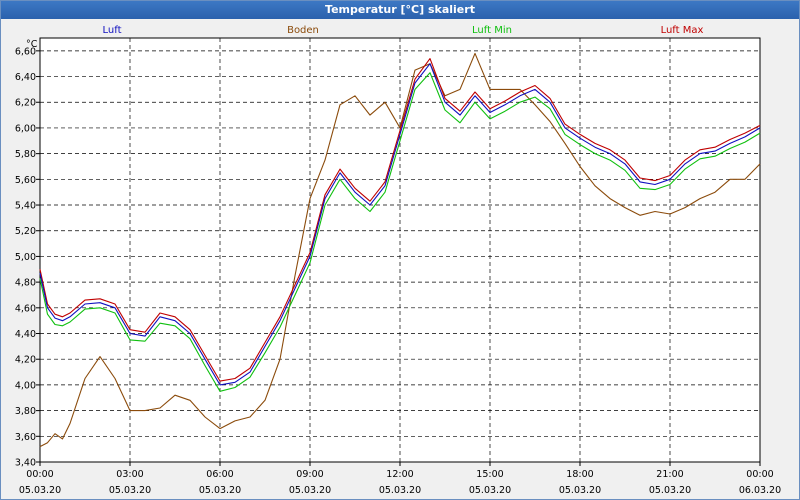 This screenshot has width=800, height=500. I want to click on y-tick-label: 3,80, so click(25, 411).